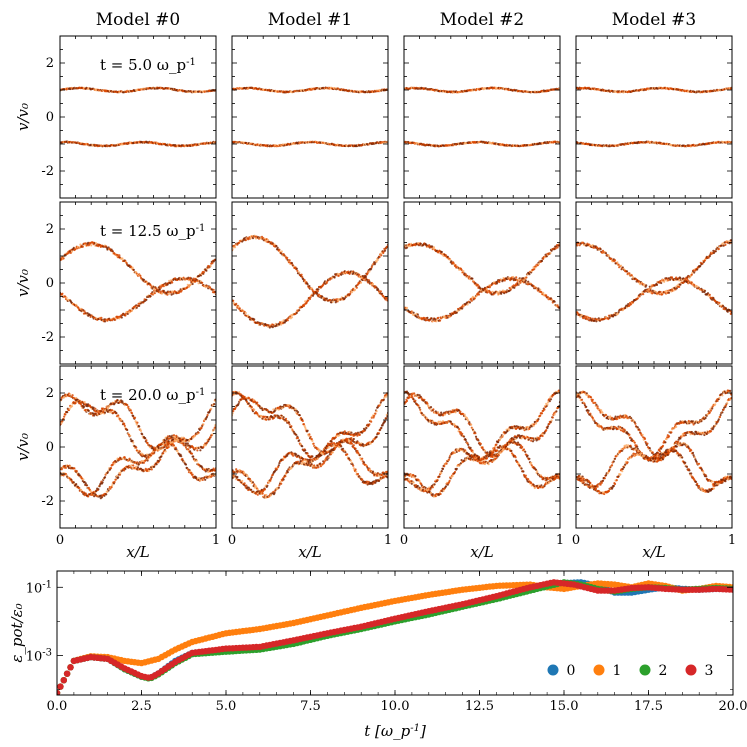  Describe the element at coordinates (39, 588) in the screenshot. I see `y-tick-label: 10⁻¹` at that location.